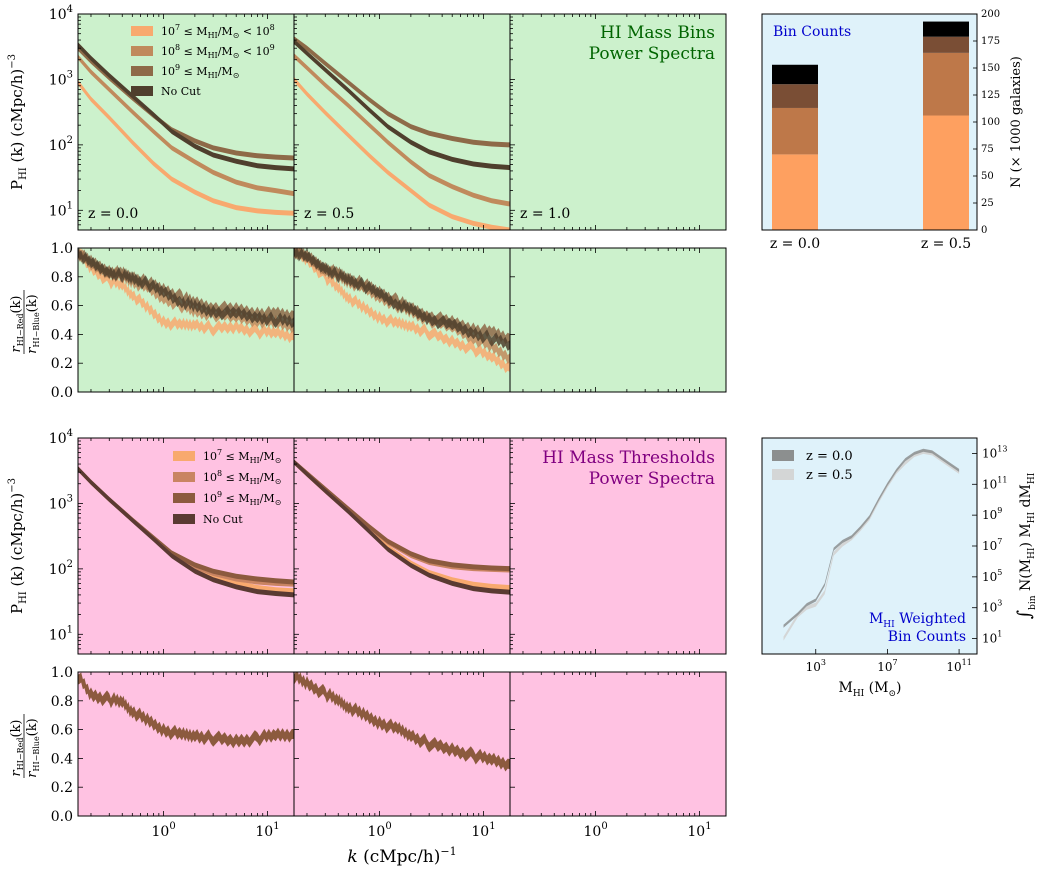  Describe the element at coordinates (829, 475) in the screenshot. I see `weighted-legend-label-1: z = 0.5` at that location.